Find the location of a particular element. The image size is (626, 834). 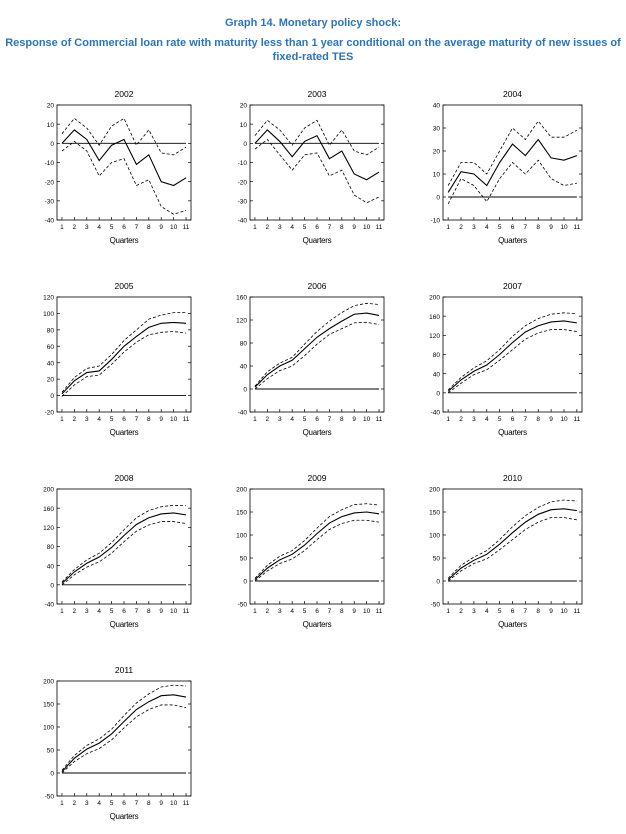

y-tick-label: 10 is located at coordinates (244, 125).